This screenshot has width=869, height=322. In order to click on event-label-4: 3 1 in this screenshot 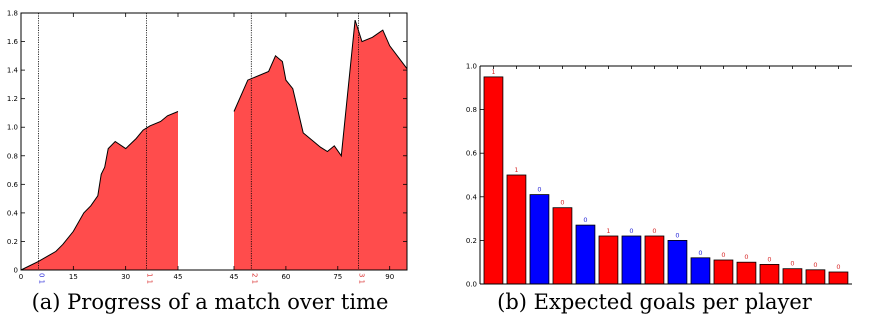, I will do `click(362, 278)`.